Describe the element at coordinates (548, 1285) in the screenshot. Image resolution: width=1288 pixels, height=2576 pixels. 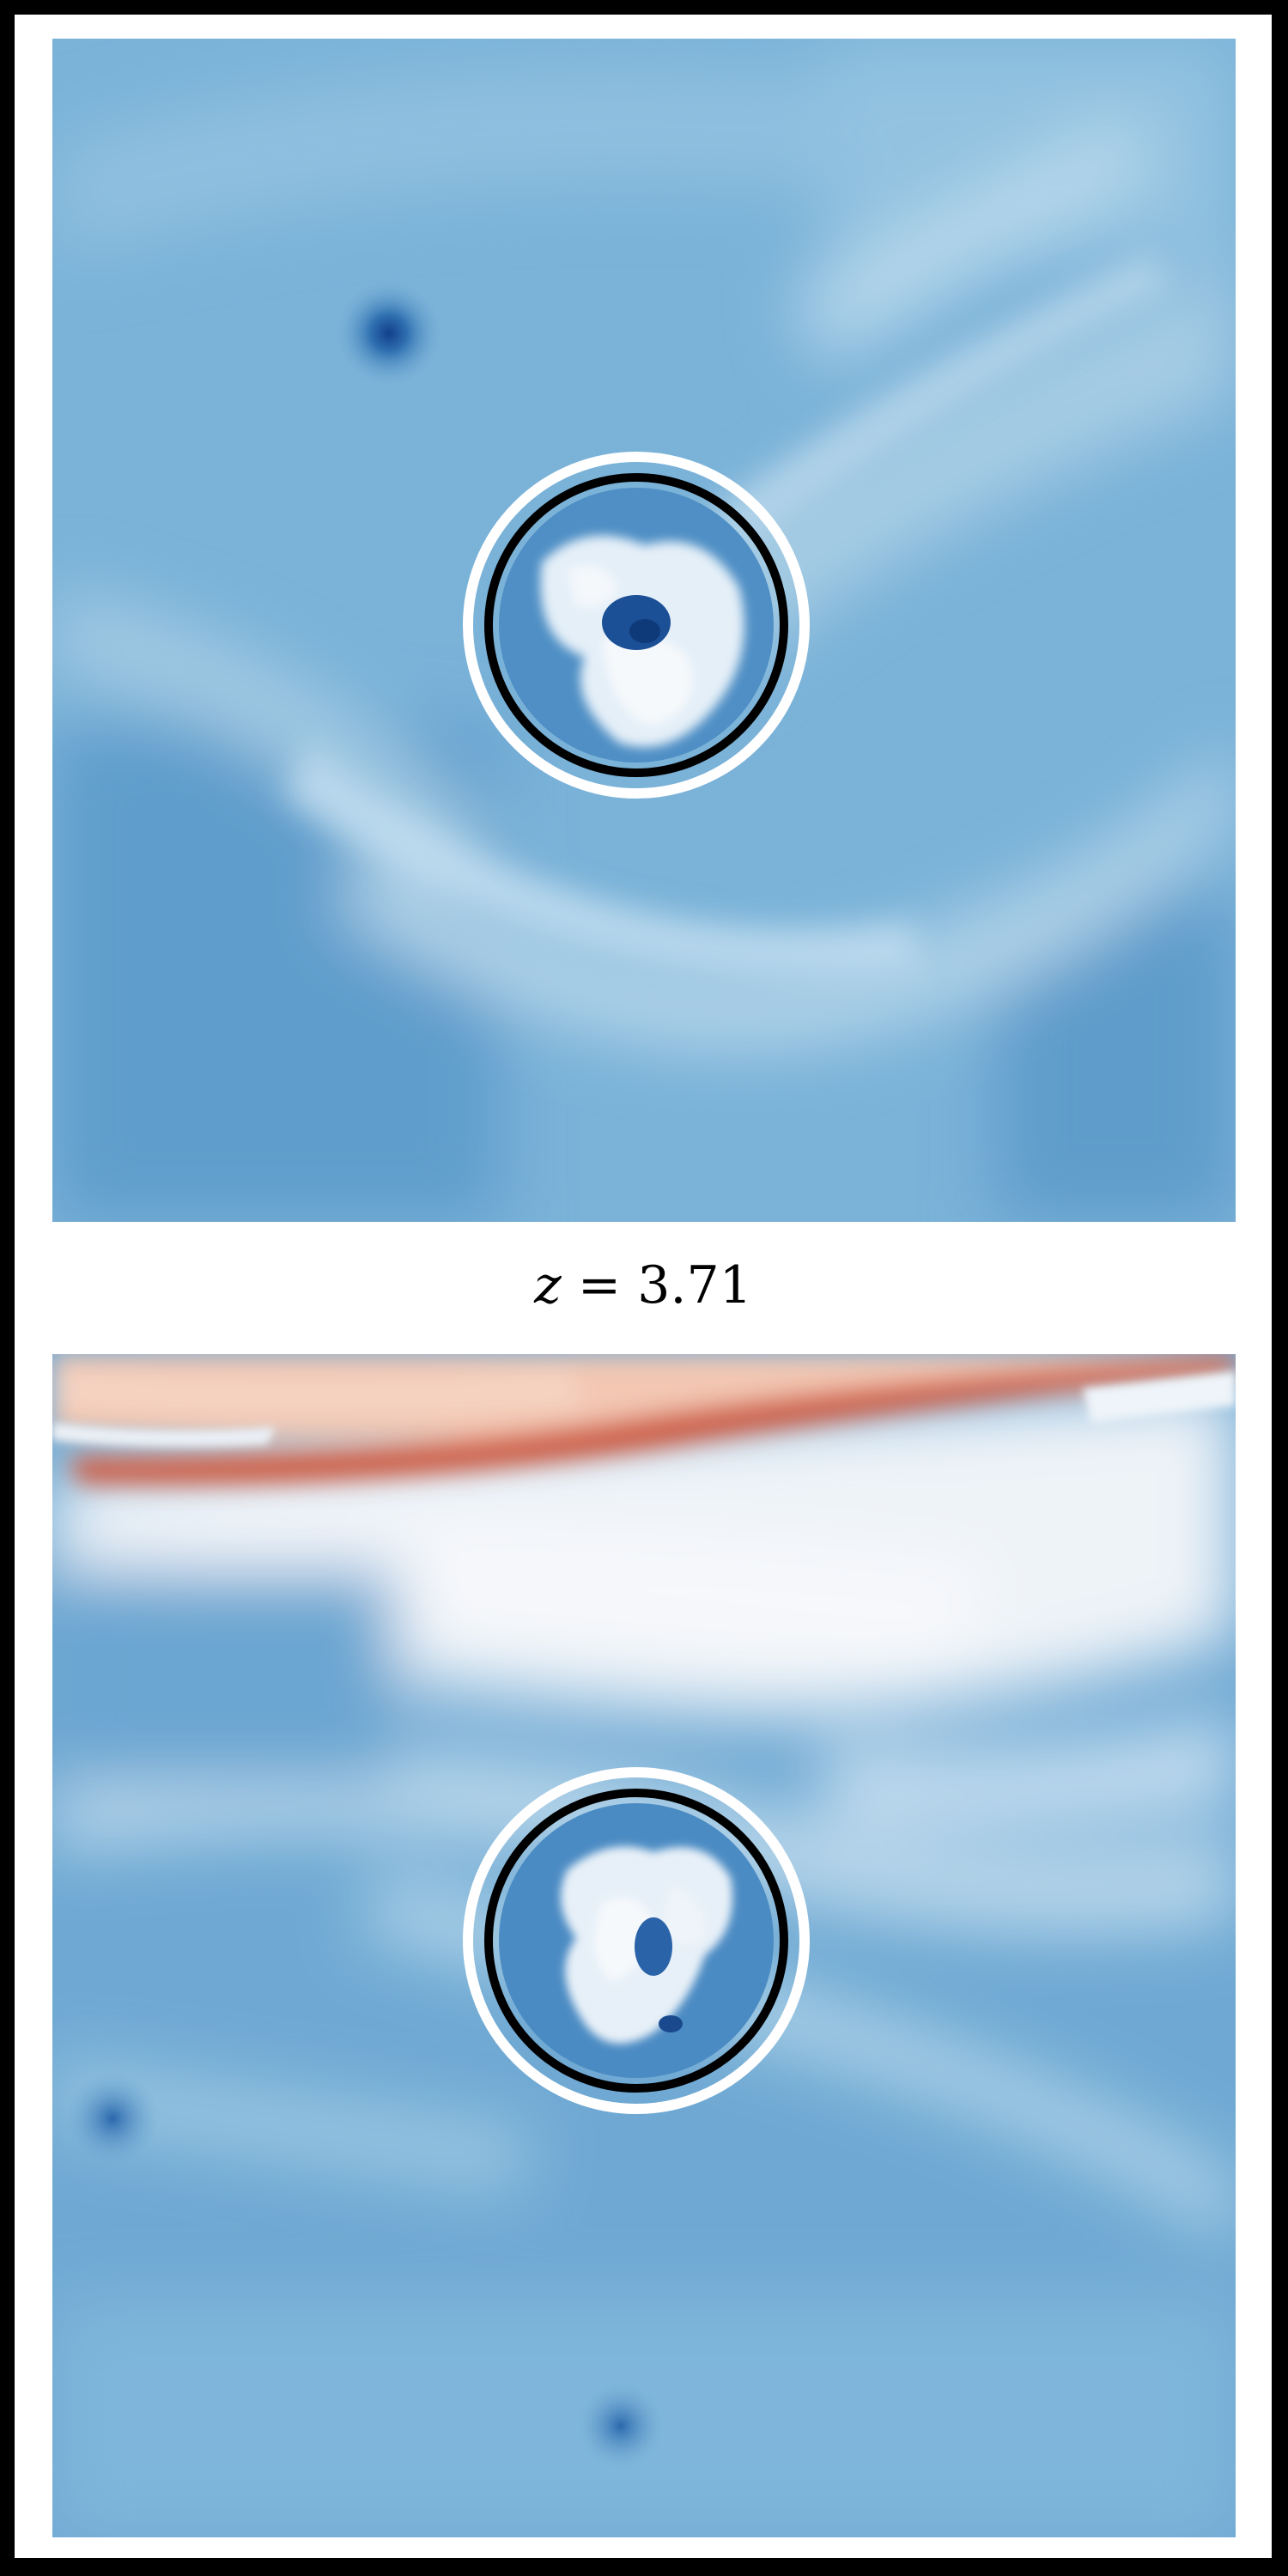
I see `redshift-variable: z` at that location.